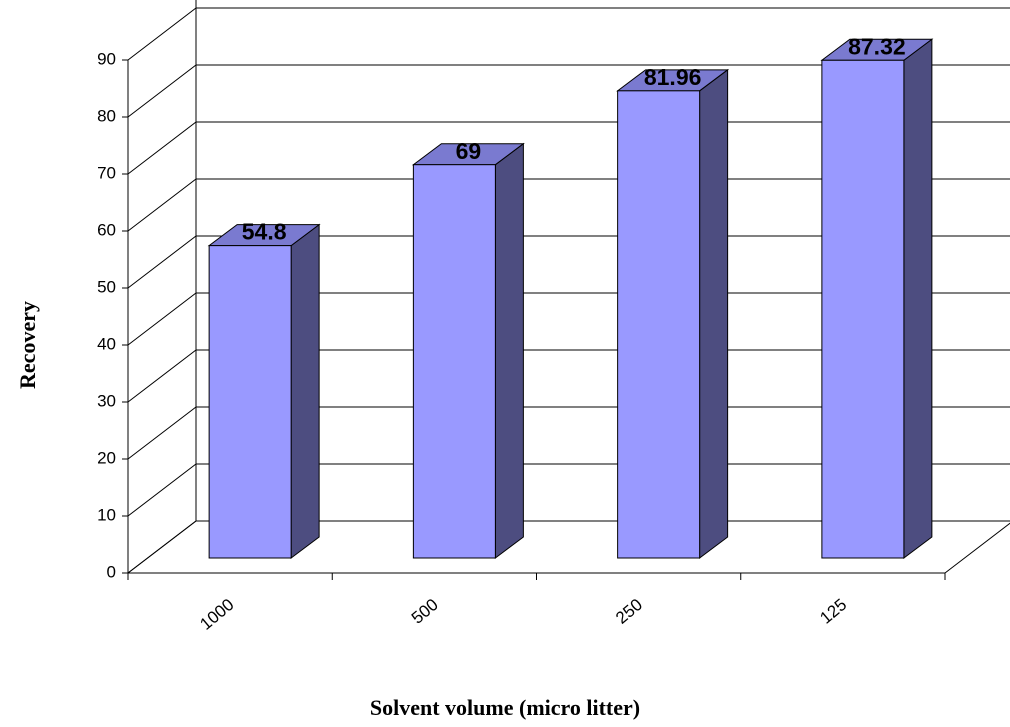  What do you see at coordinates (673, 77) in the screenshot?
I see `value-label: 81.96` at bounding box center [673, 77].